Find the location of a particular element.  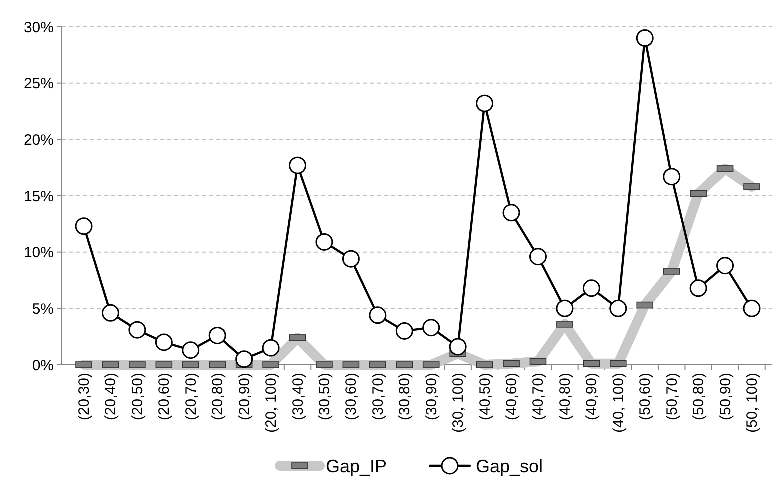

y-tick-label: 30% is located at coordinates (39, 27).